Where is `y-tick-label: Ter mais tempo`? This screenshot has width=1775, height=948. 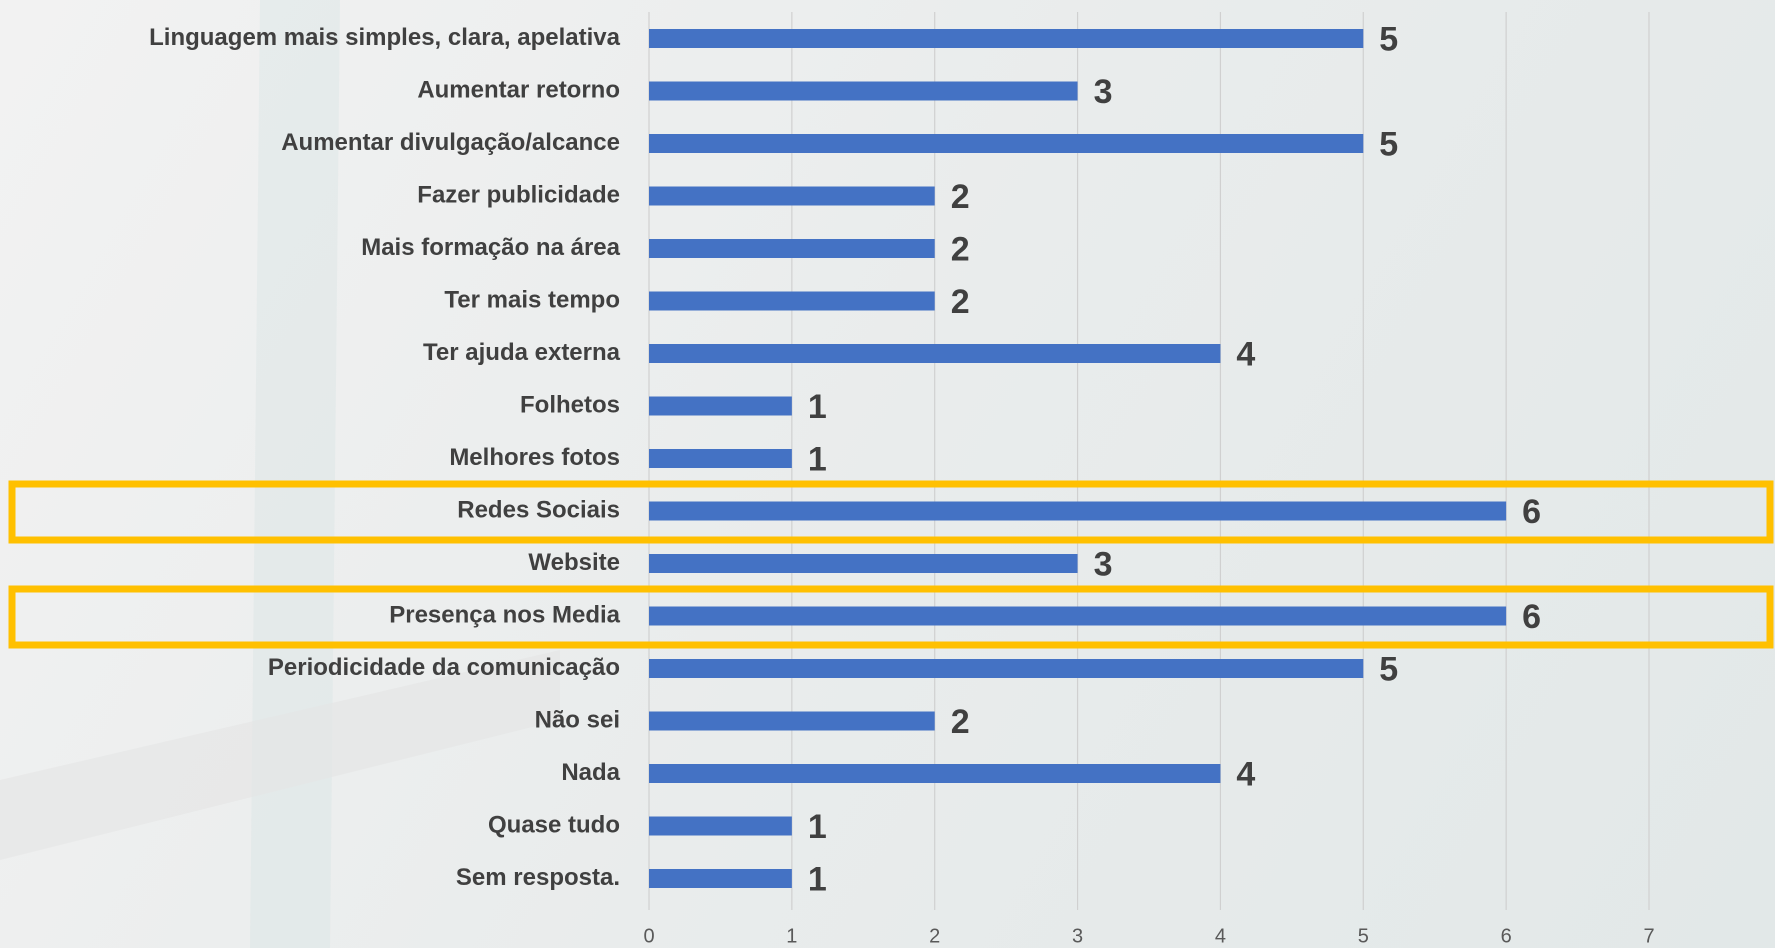 y-tick-label: Ter mais tempo is located at coordinates (532, 299).